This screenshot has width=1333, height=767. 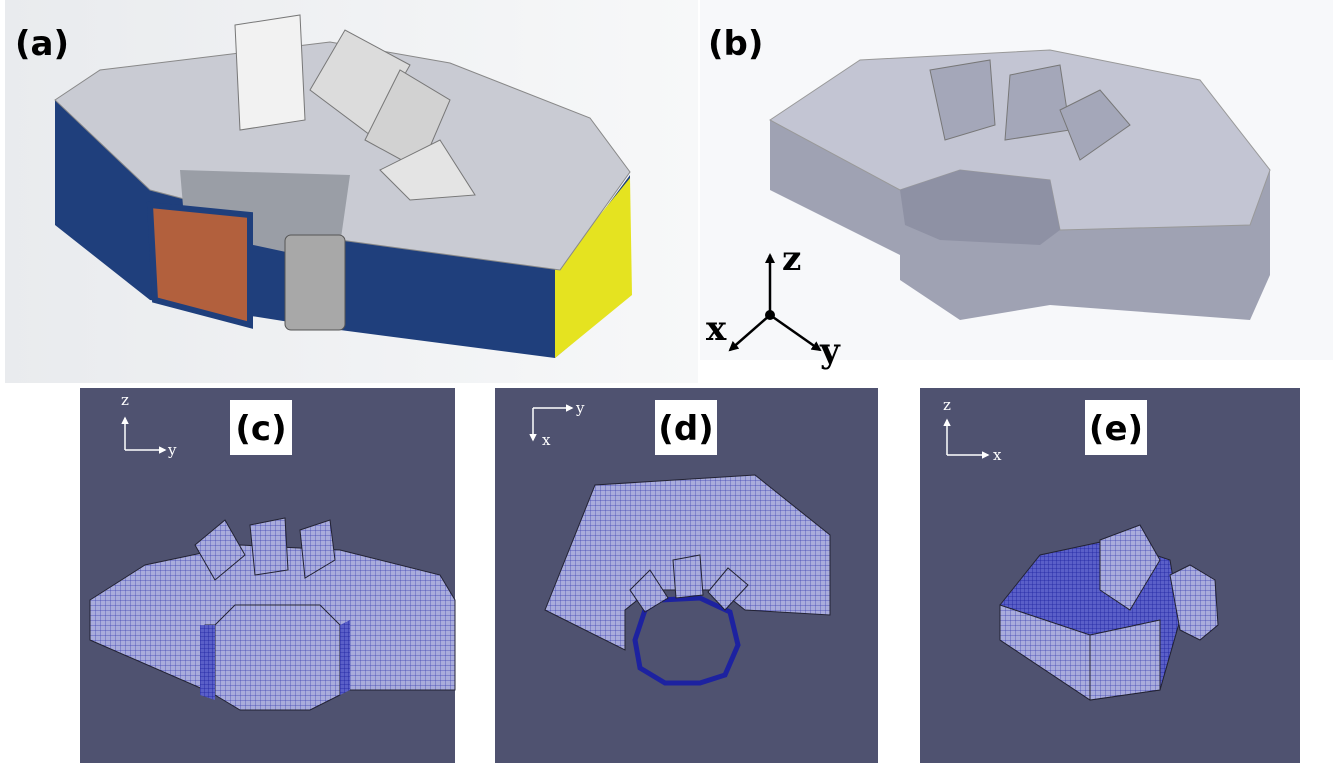 I want to click on panel-label: (c), so click(x=260, y=429).